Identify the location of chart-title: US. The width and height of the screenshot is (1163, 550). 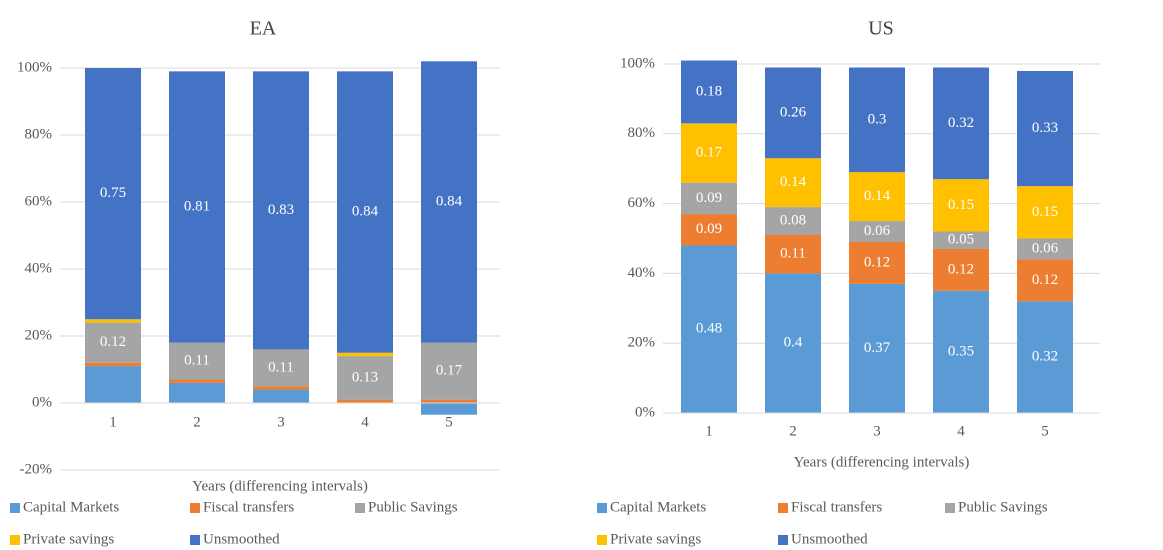
(881, 29).